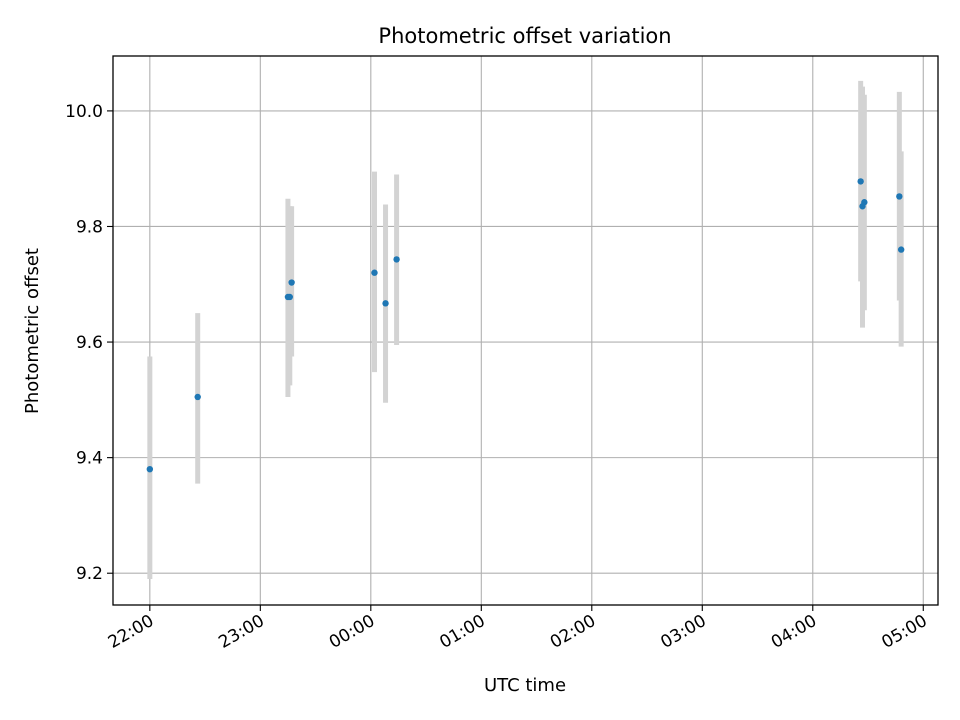  Describe the element at coordinates (89, 227) in the screenshot. I see `y-tick-label: 9.8` at that location.